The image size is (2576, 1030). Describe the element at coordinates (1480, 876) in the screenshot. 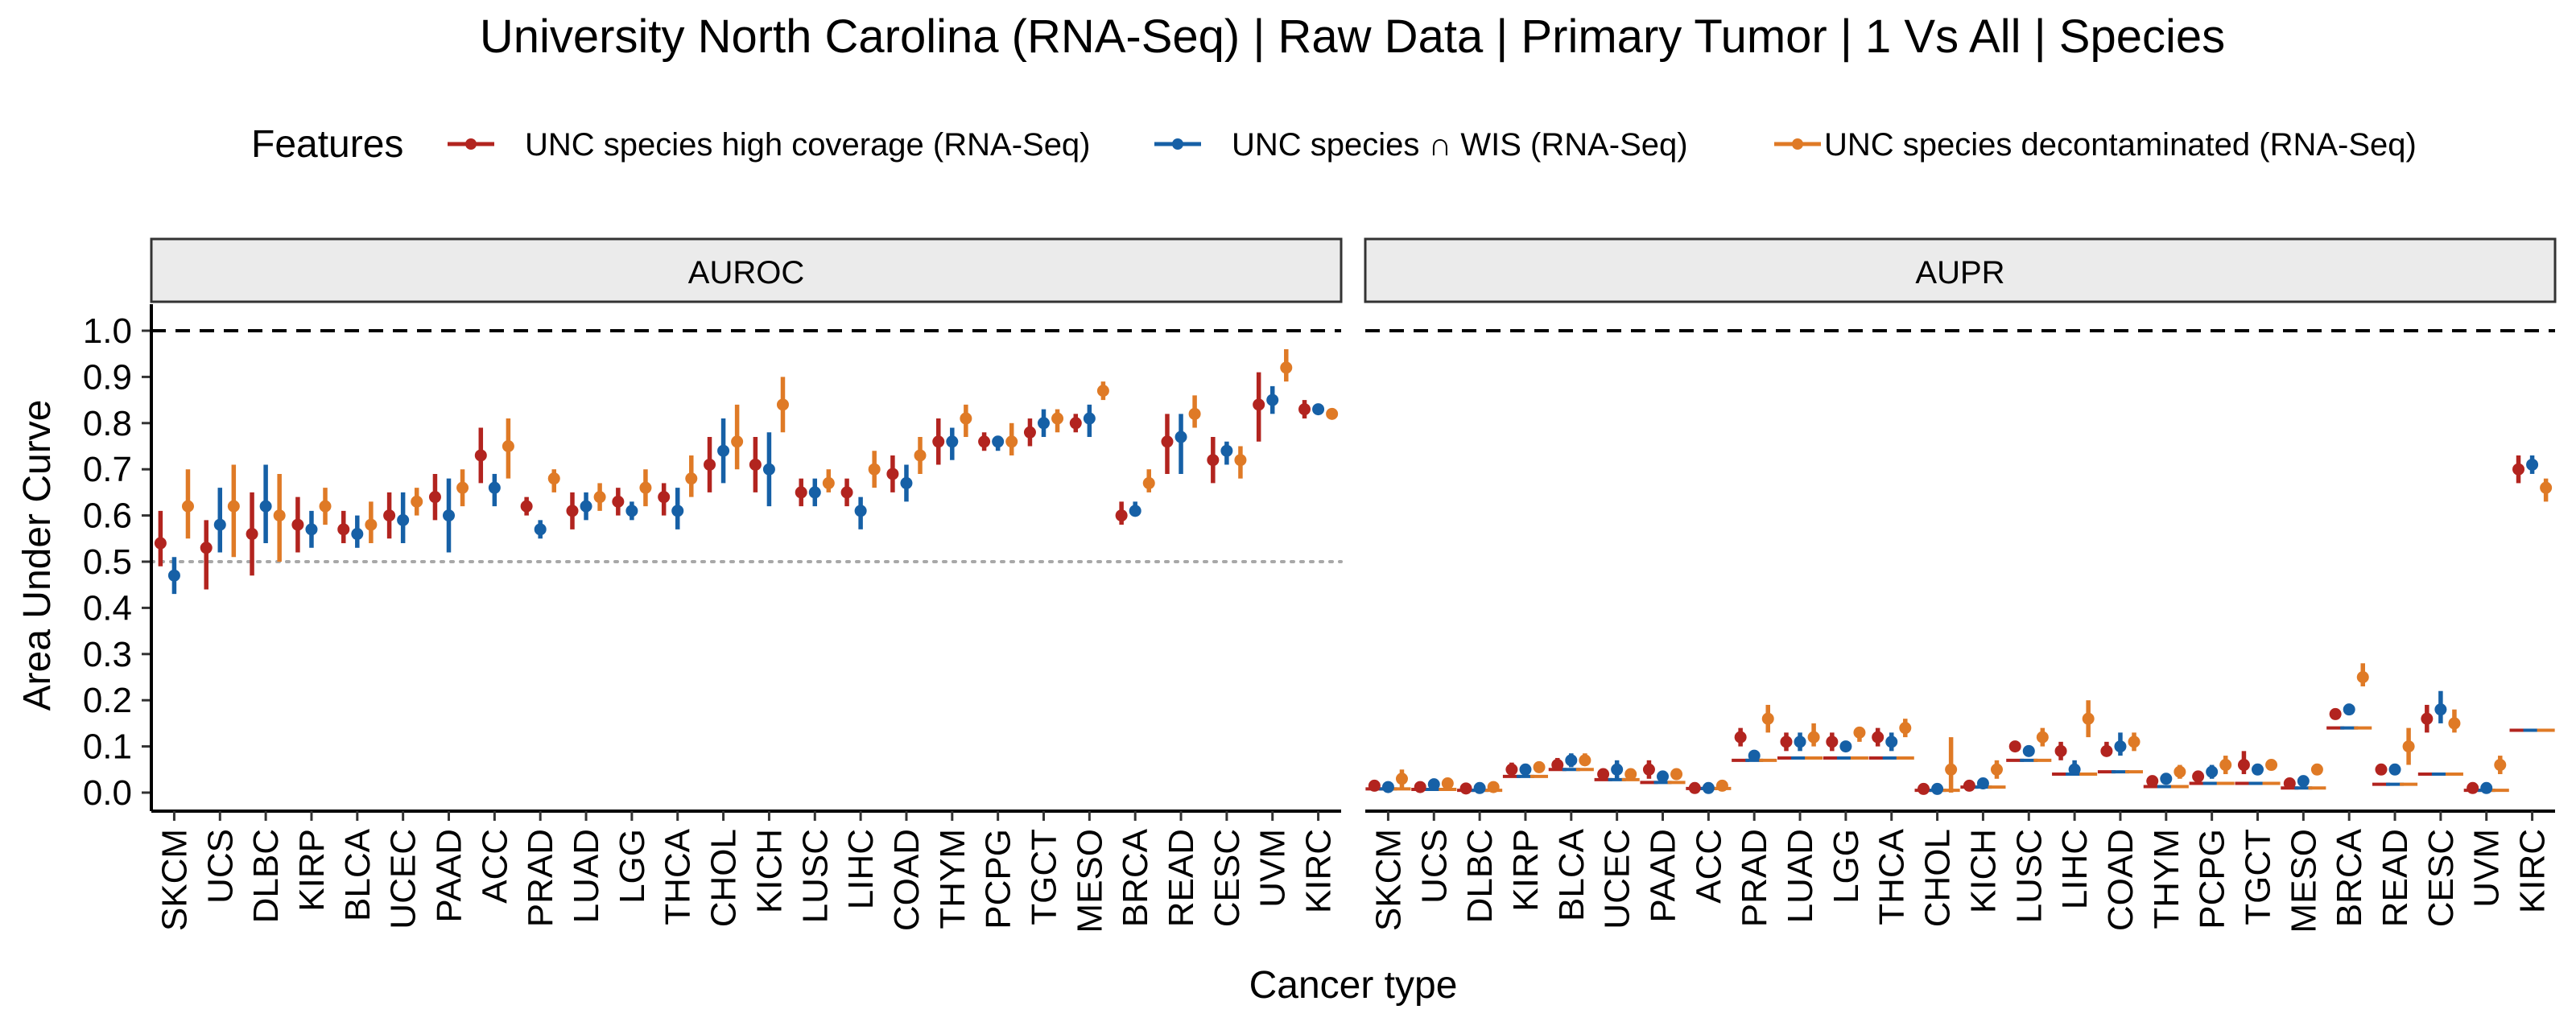

I see `x-tick-label: DLBC` at that location.